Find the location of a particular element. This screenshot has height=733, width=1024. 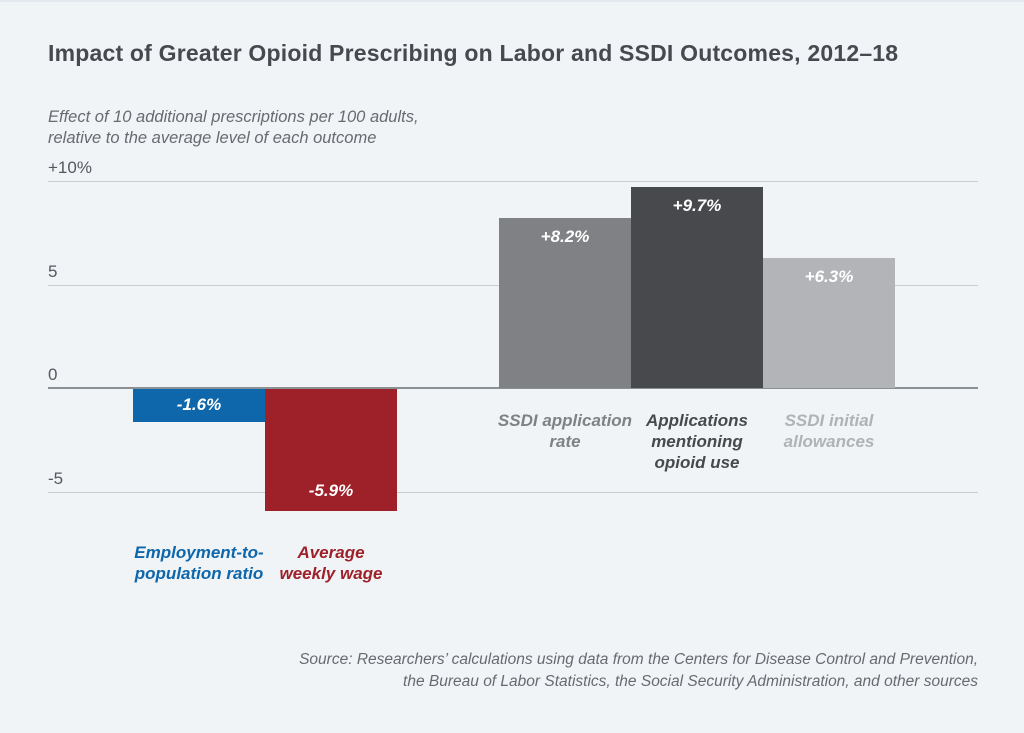

bar-value-label-ssdi-application-rate: +8.2% is located at coordinates (565, 236).